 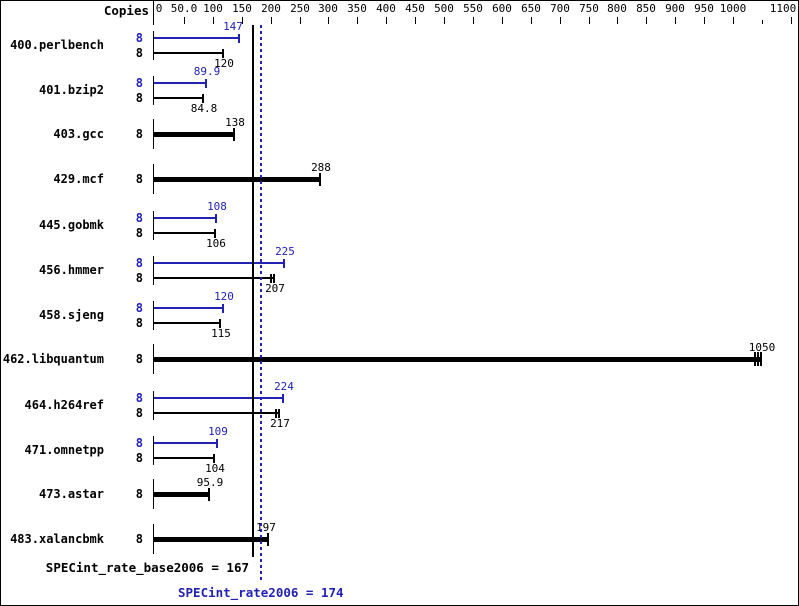 I want to click on benchmark-label: 462.libquantum, so click(x=53, y=359).